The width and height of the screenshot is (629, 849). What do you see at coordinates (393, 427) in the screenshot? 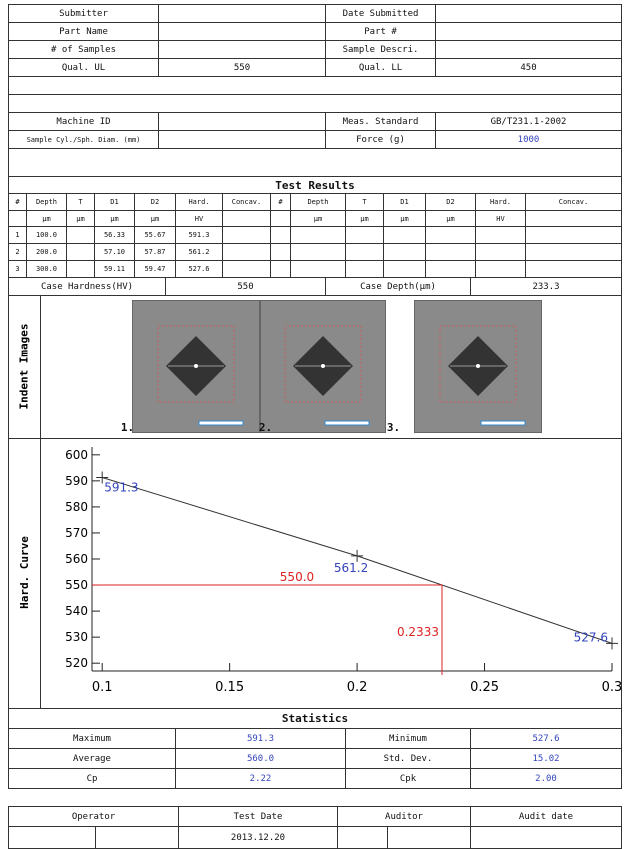
I see `image-label: 3.` at bounding box center [393, 427].